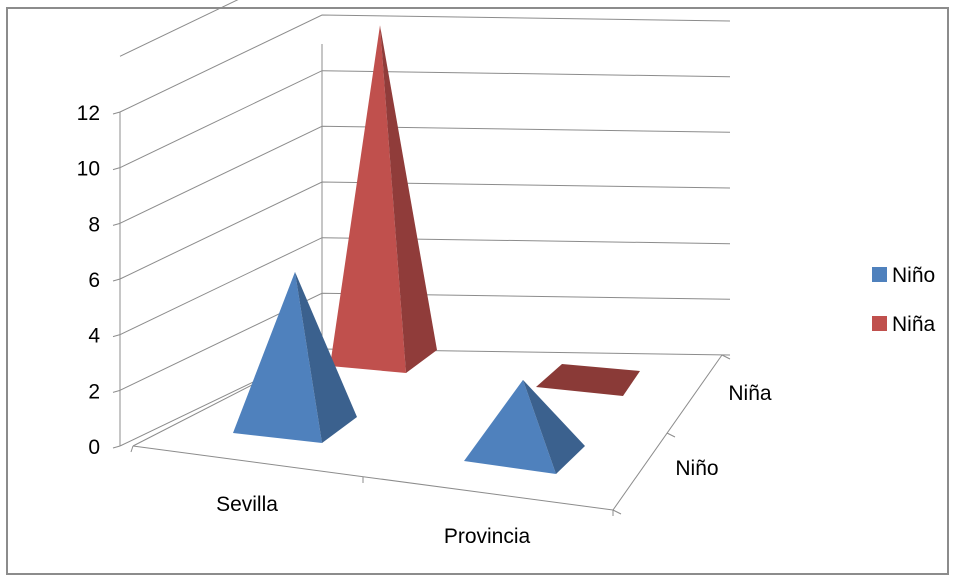  What do you see at coordinates (879, 274) in the screenshot?
I see `legend-swatch-nino` at bounding box center [879, 274].